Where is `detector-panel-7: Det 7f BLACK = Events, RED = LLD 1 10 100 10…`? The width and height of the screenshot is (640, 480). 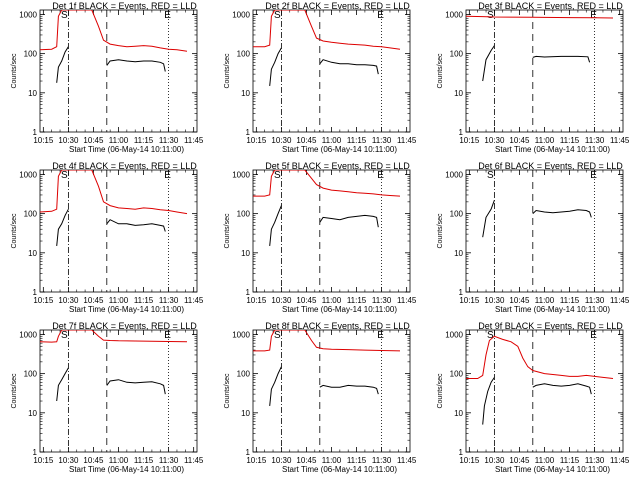
detector-panel-7: Det 7f BLACK = Events, RED = LLD 1 10 100 10… is located at coordinates (107, 397).